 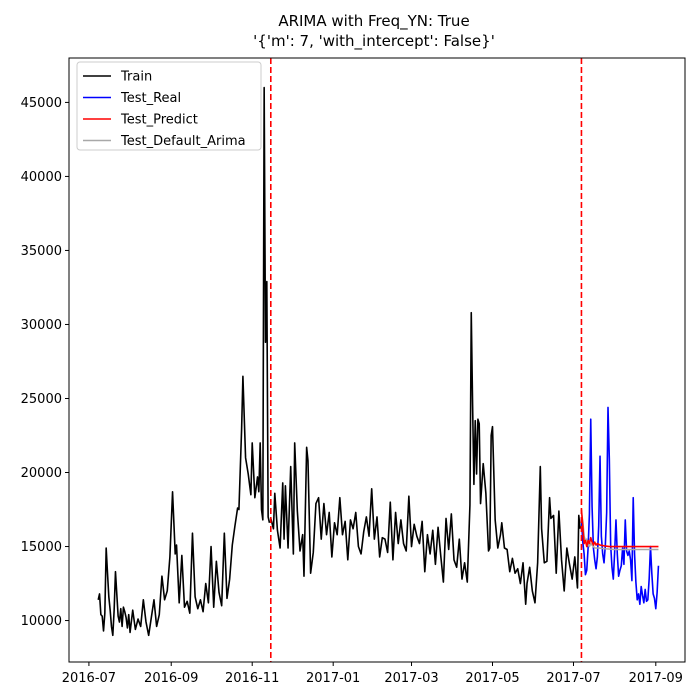 What do you see at coordinates (492, 678) in the screenshot?
I see `x-tick-label: 2017-05` at bounding box center [492, 678].